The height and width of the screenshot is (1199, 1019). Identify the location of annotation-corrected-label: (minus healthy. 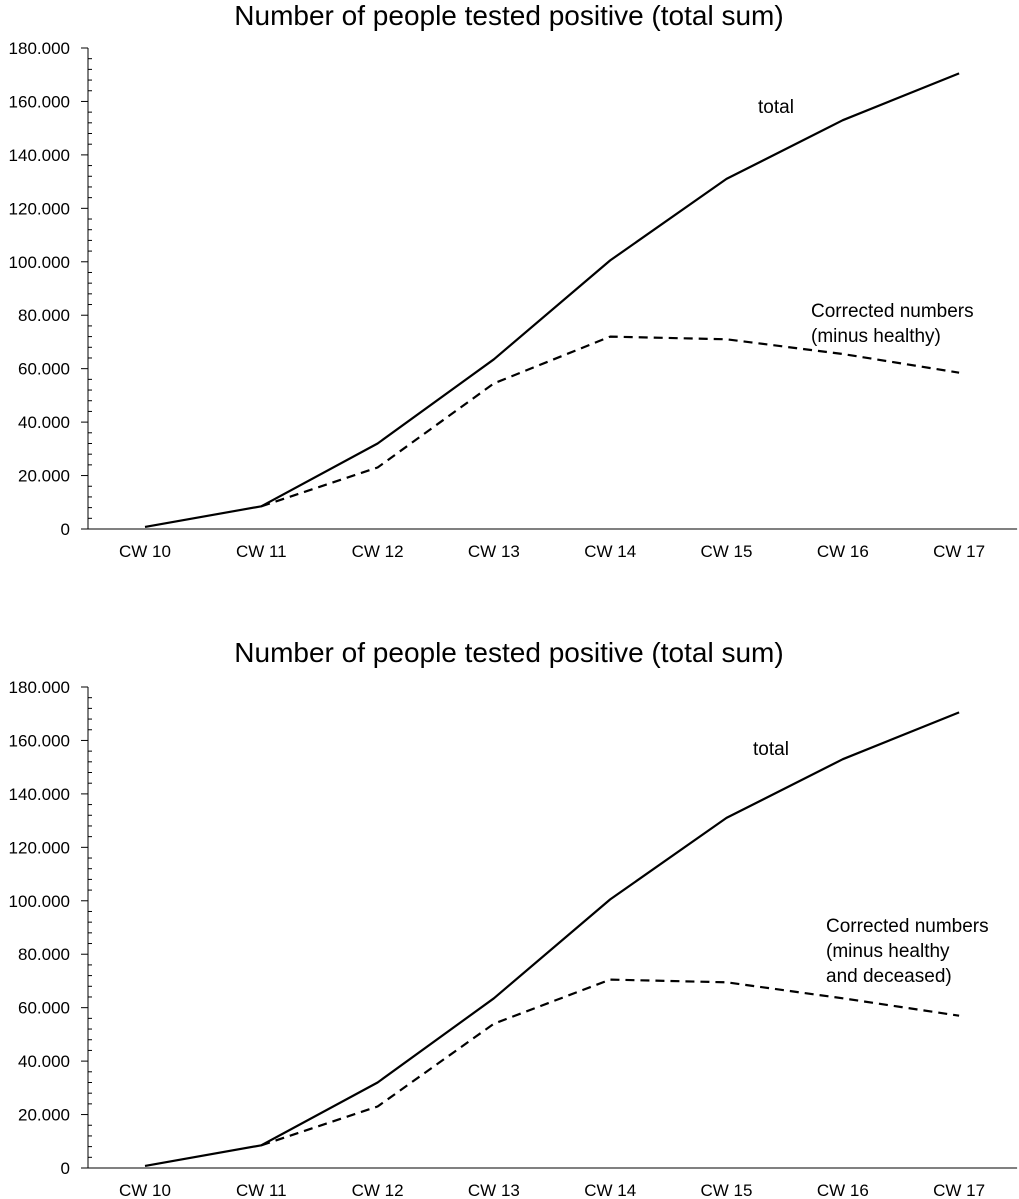
(888, 951).